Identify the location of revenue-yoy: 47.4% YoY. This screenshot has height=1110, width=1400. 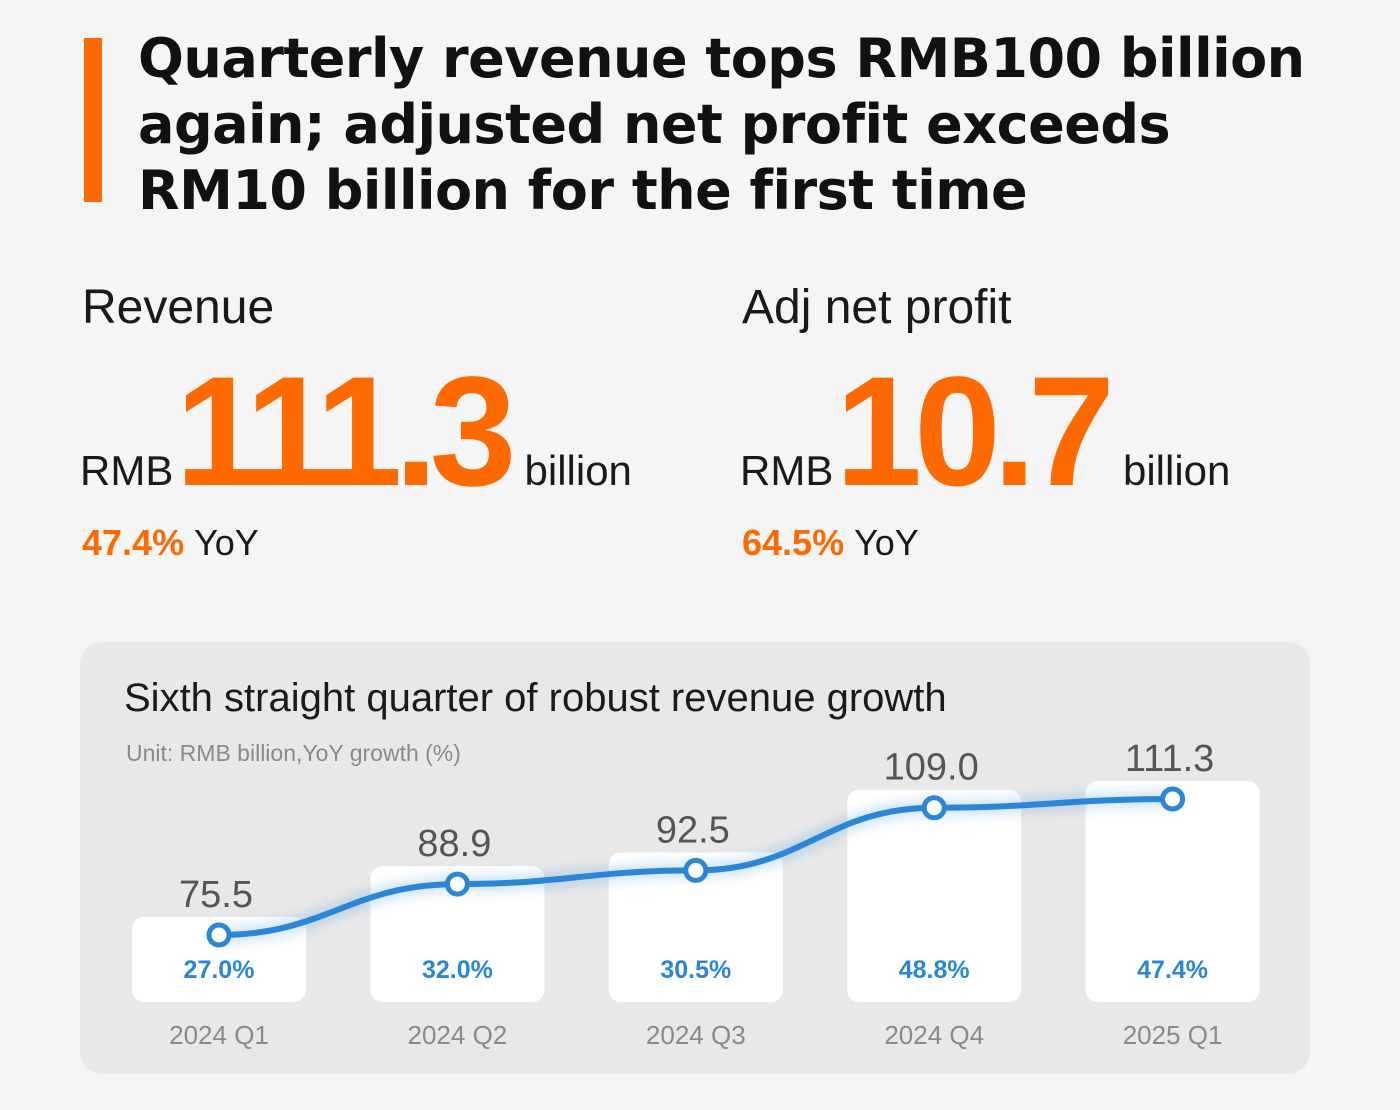
(170, 543).